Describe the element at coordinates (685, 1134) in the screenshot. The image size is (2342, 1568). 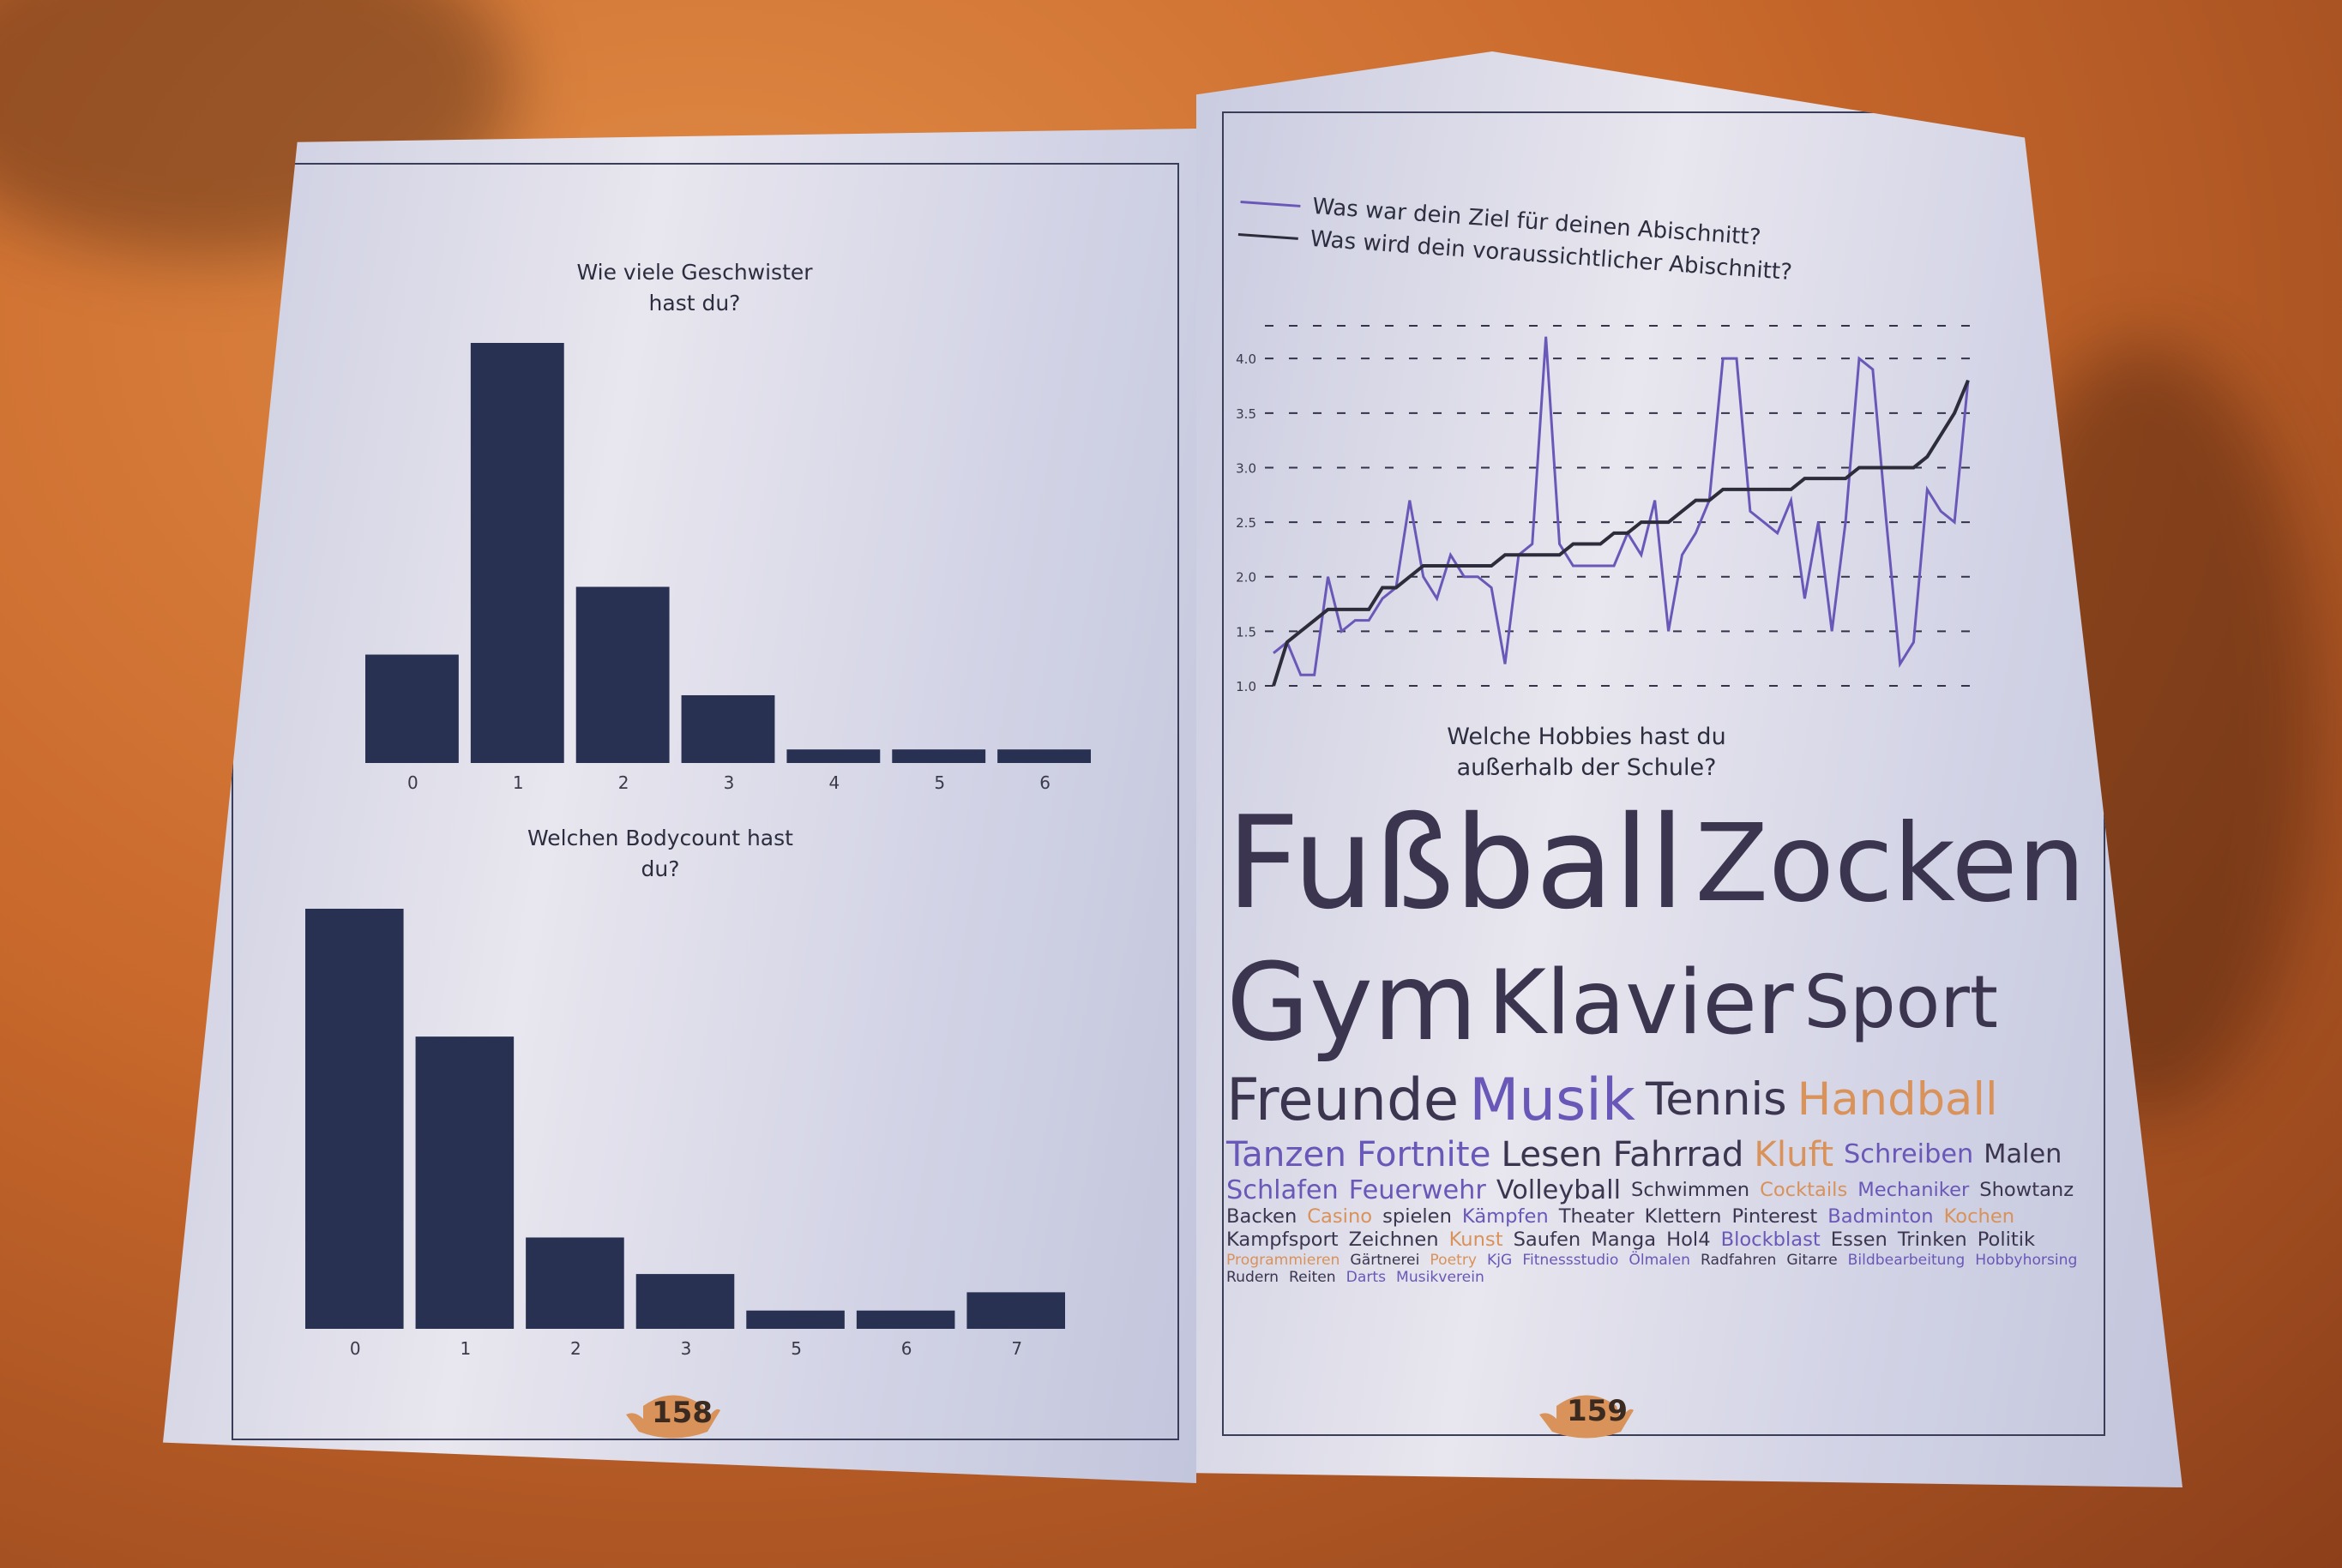
I see `bar-chart-bodycount: 0 1 2 3 5 6 7` at that location.